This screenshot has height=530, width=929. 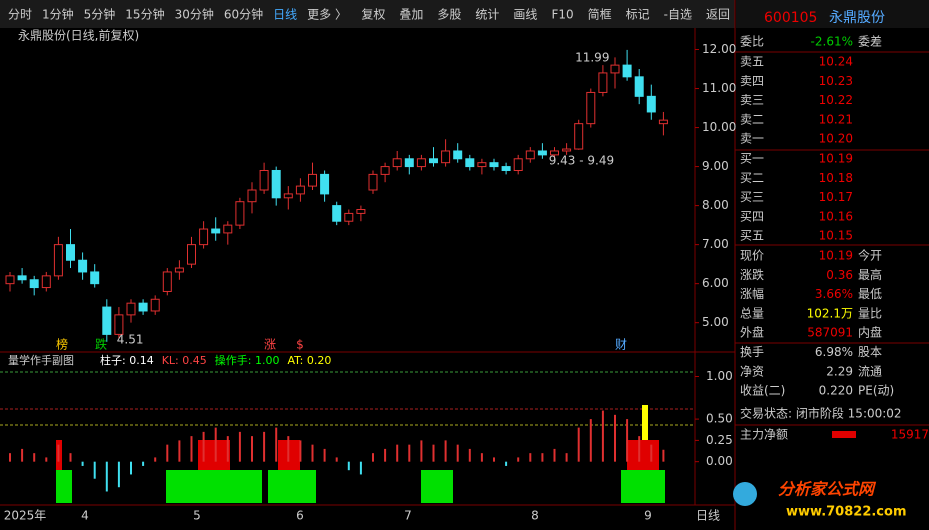 I want to click on row-label: 量比, so click(x=870, y=313).